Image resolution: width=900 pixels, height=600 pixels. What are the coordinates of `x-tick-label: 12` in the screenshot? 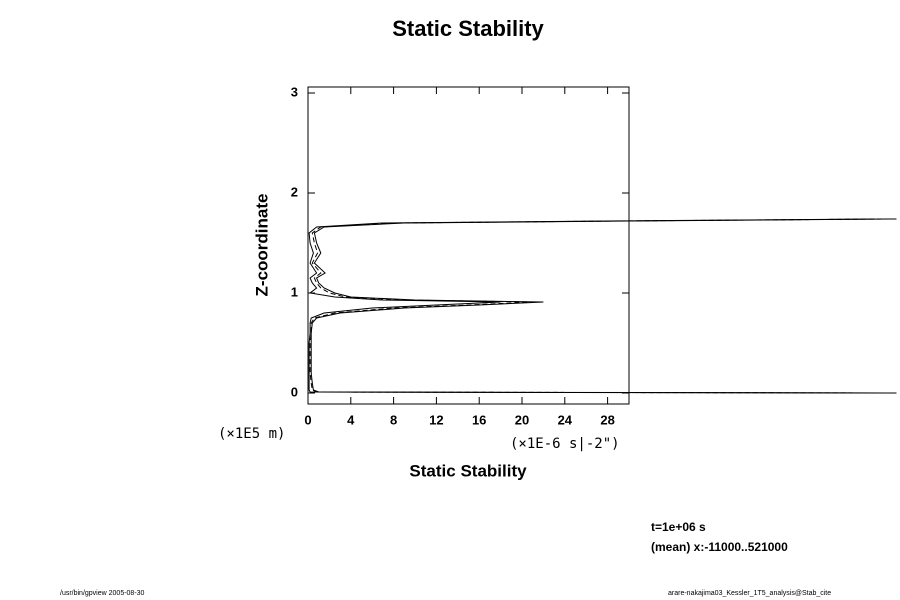 It's located at (436, 419).